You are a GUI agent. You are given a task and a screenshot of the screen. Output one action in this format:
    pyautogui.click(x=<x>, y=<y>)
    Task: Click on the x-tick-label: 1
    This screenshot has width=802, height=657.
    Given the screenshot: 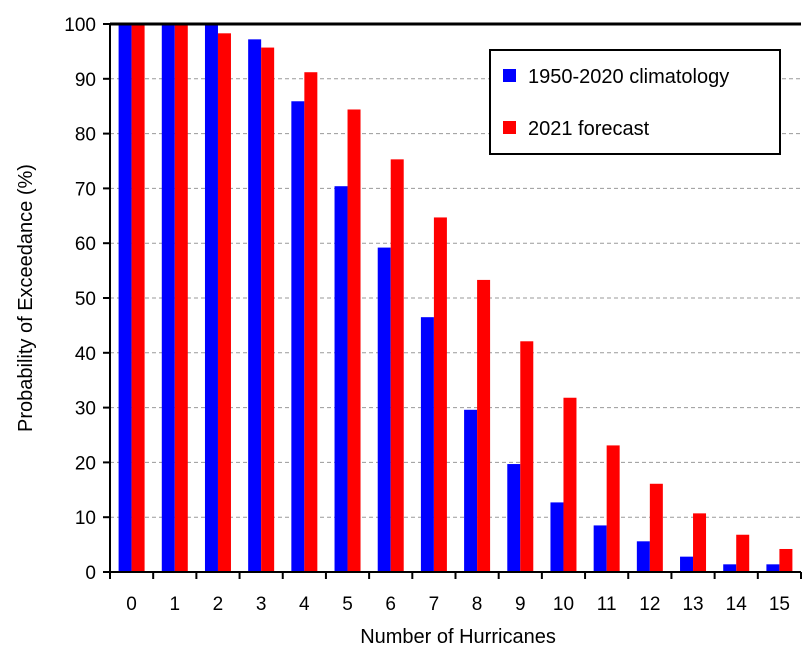 What is the action you would take?
    pyautogui.click(x=174, y=604)
    